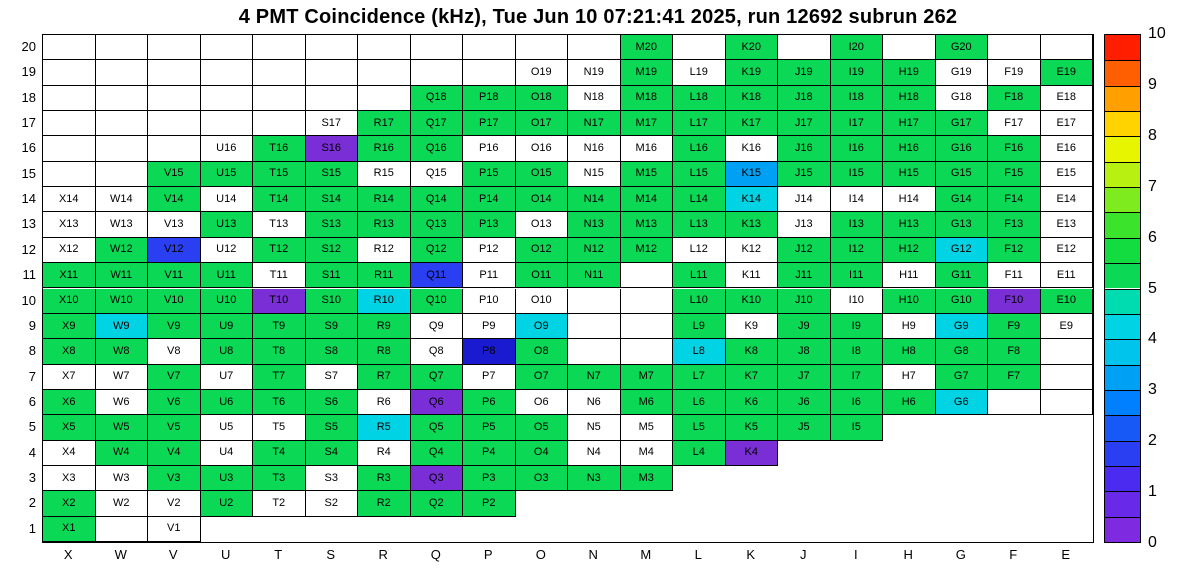  What do you see at coordinates (961, 174) in the screenshot?
I see `heatmap-cell: G15` at bounding box center [961, 174].